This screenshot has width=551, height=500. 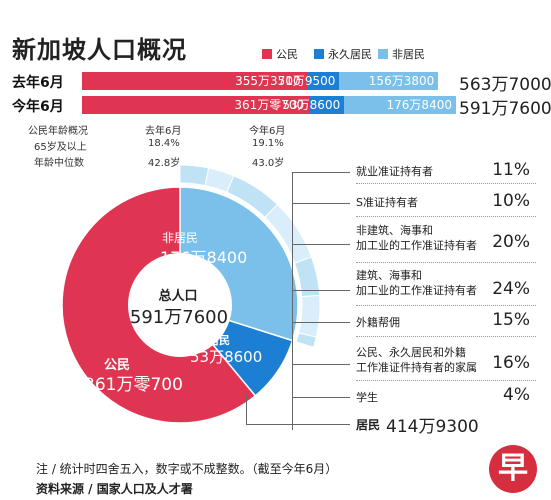 I want to click on age-row-value-median-this-year: 43.0岁, so click(x=268, y=163).